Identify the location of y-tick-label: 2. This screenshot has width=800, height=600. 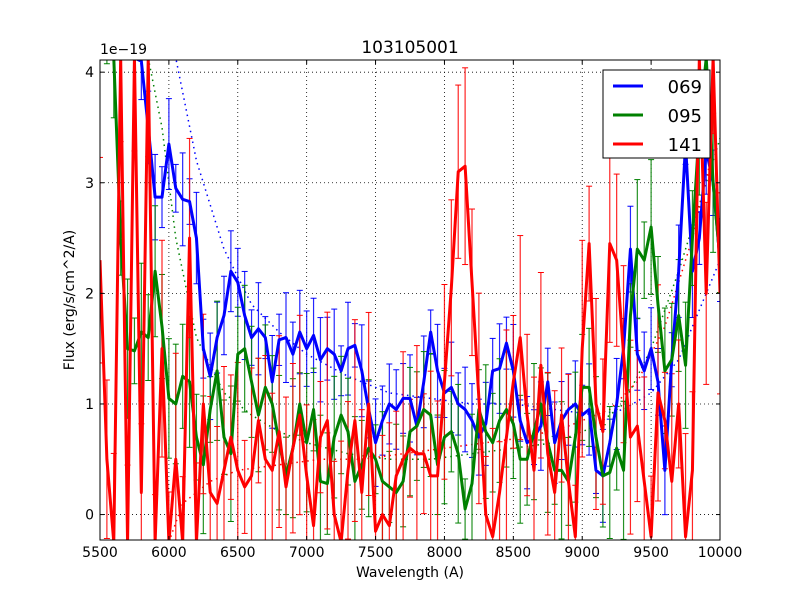
(89, 294).